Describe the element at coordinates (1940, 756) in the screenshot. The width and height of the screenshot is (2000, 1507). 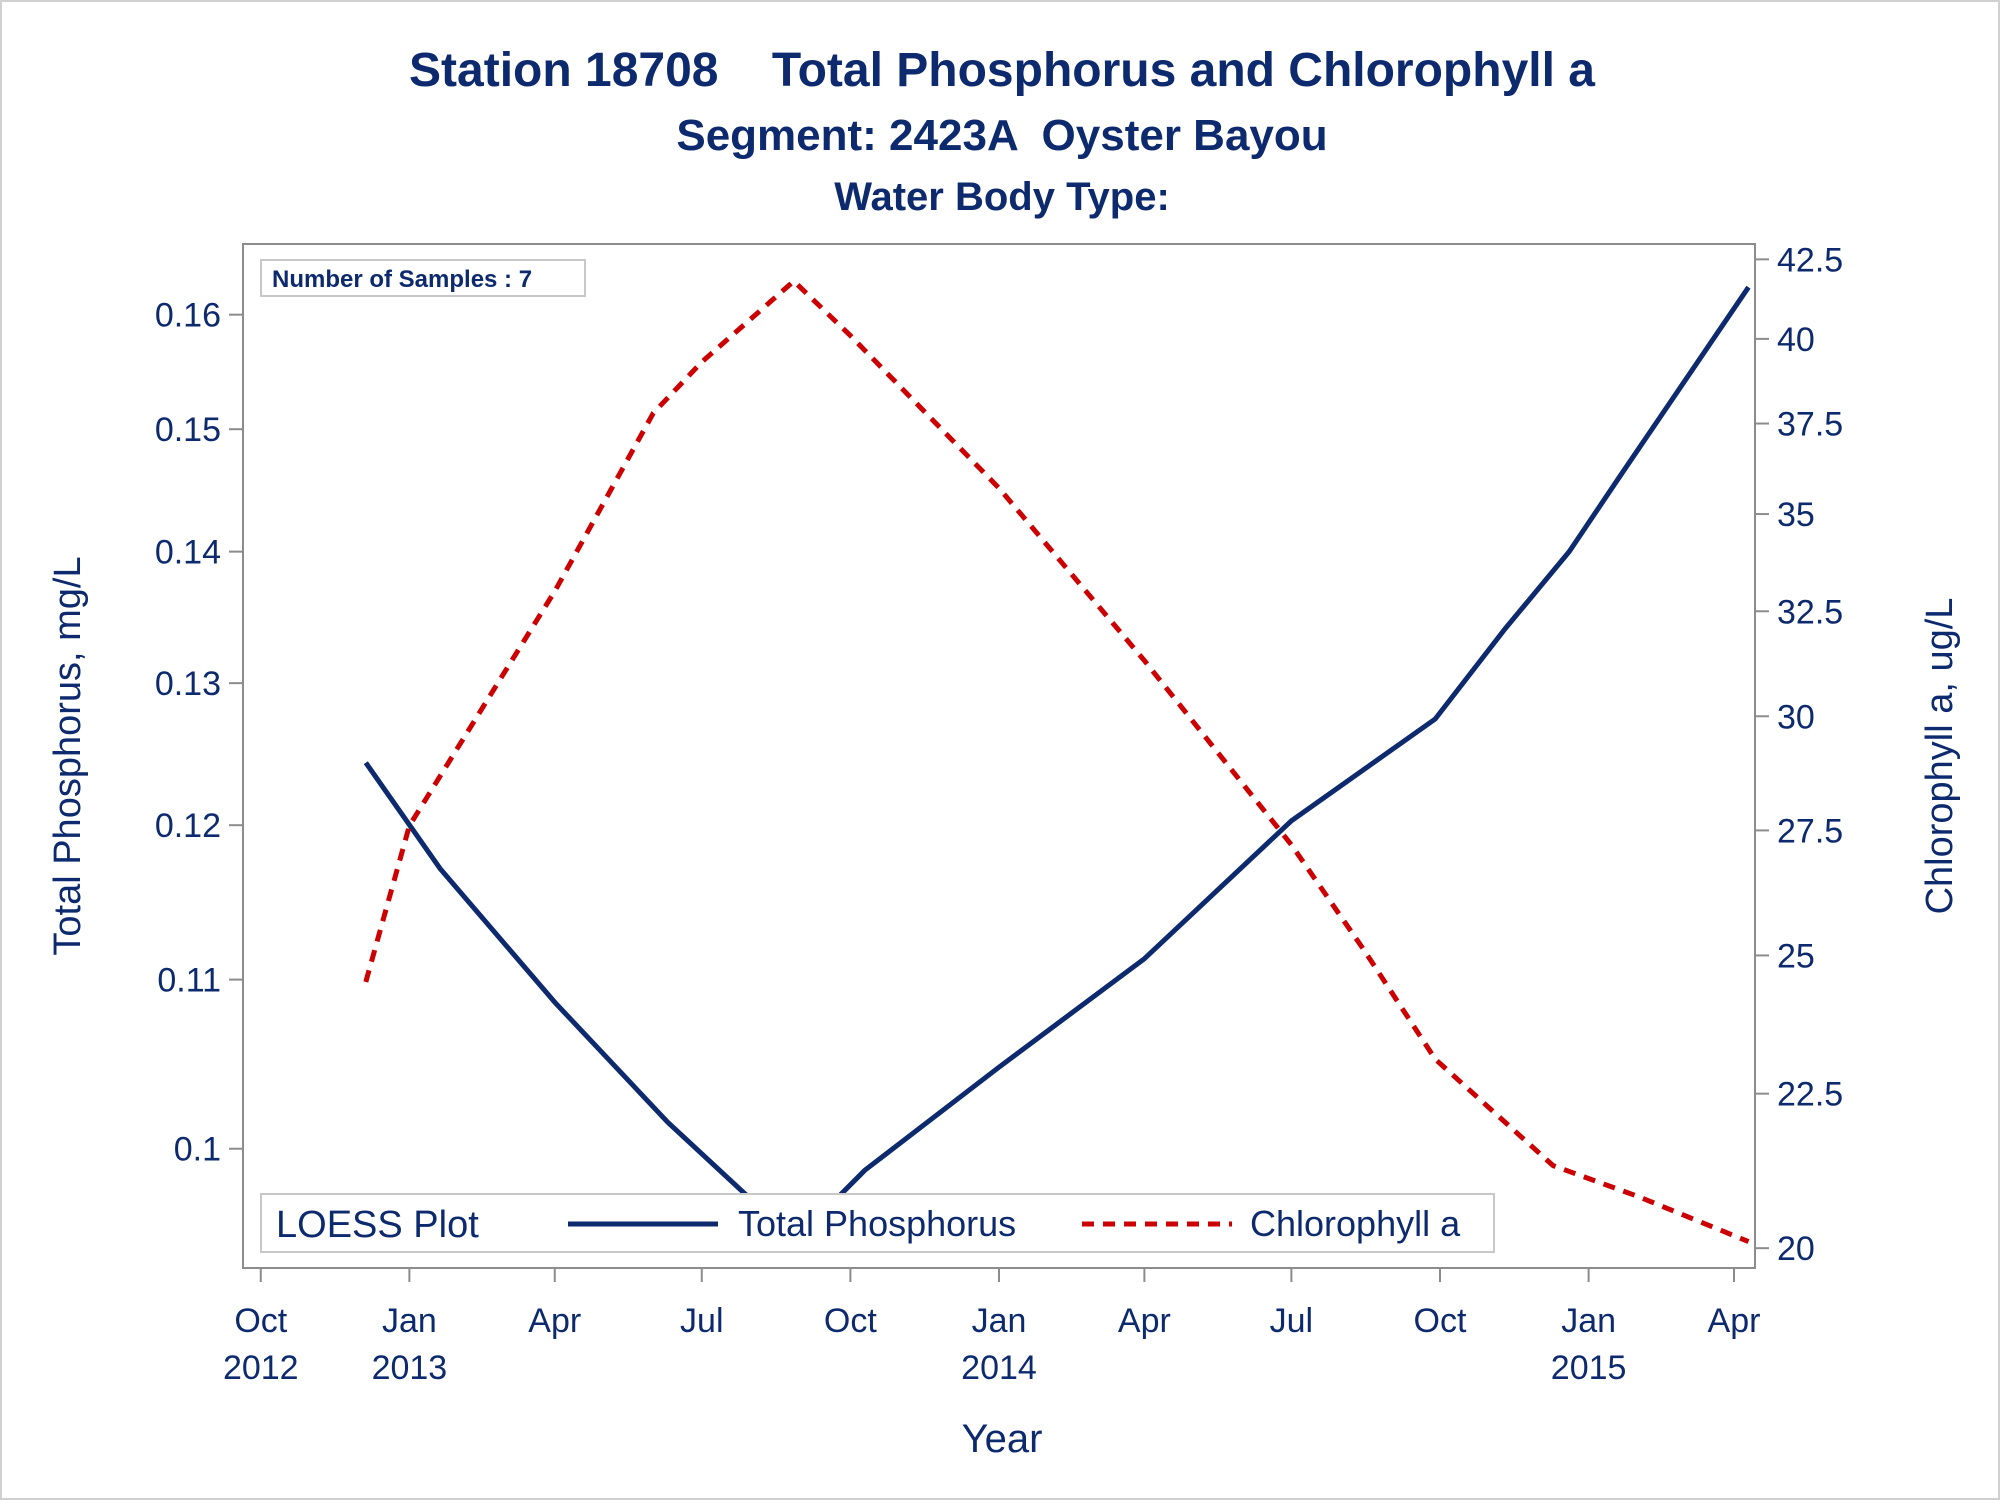
I see `right-y-axis-label: Chlorophyll a, ug/L` at that location.